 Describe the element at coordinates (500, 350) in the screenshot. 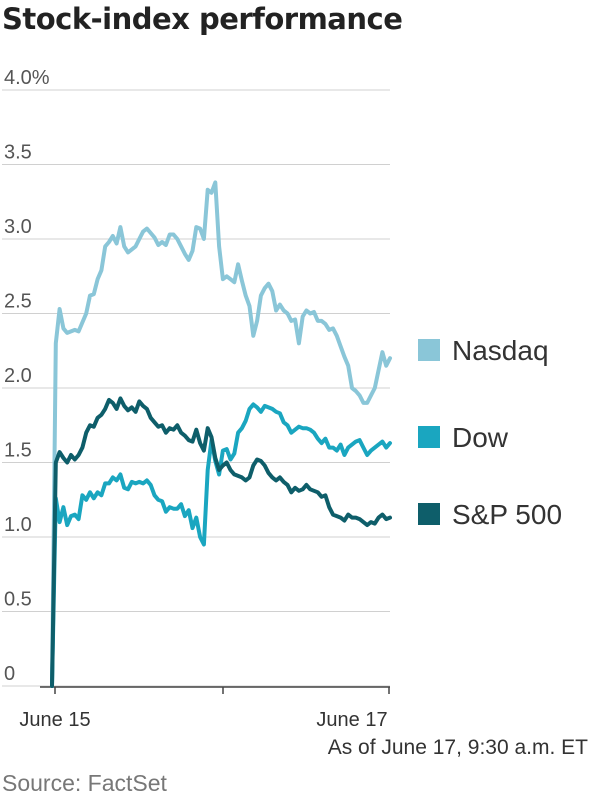

I see `legend-label: Nasdaq` at that location.